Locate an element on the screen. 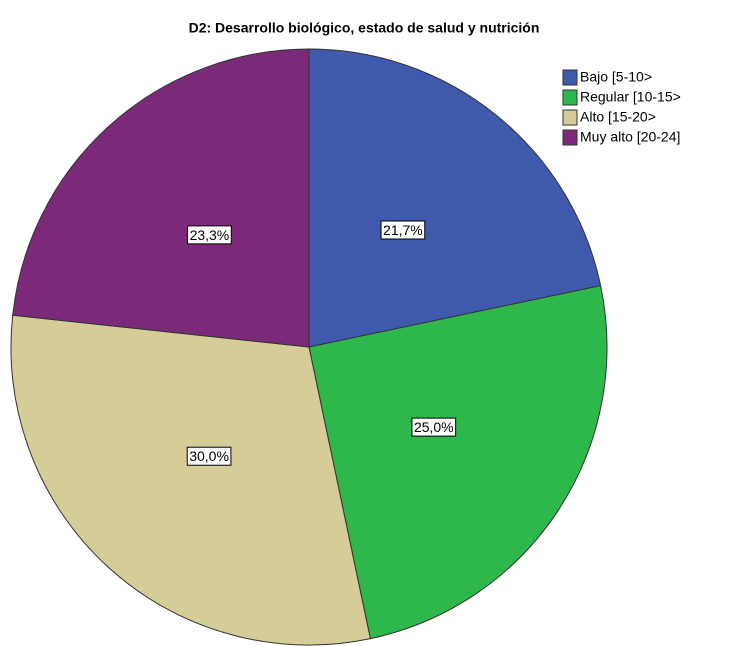 The image size is (731, 646). legend-label: Regular [10-15> is located at coordinates (630, 97).